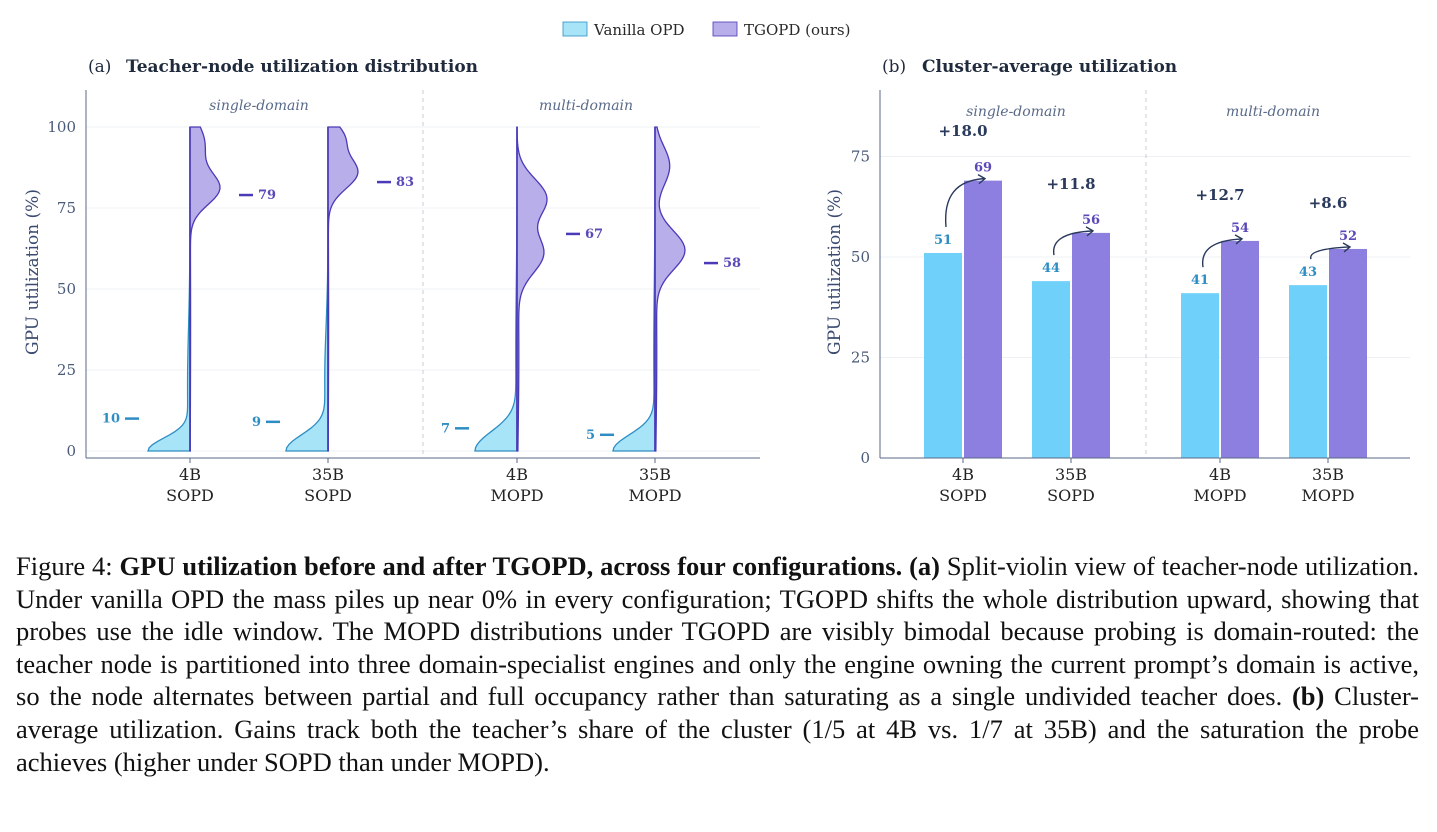 This screenshot has width=1437, height=832. What do you see at coordinates (61, 127) in the screenshot?
I see `y-tick-label: 100` at bounding box center [61, 127].